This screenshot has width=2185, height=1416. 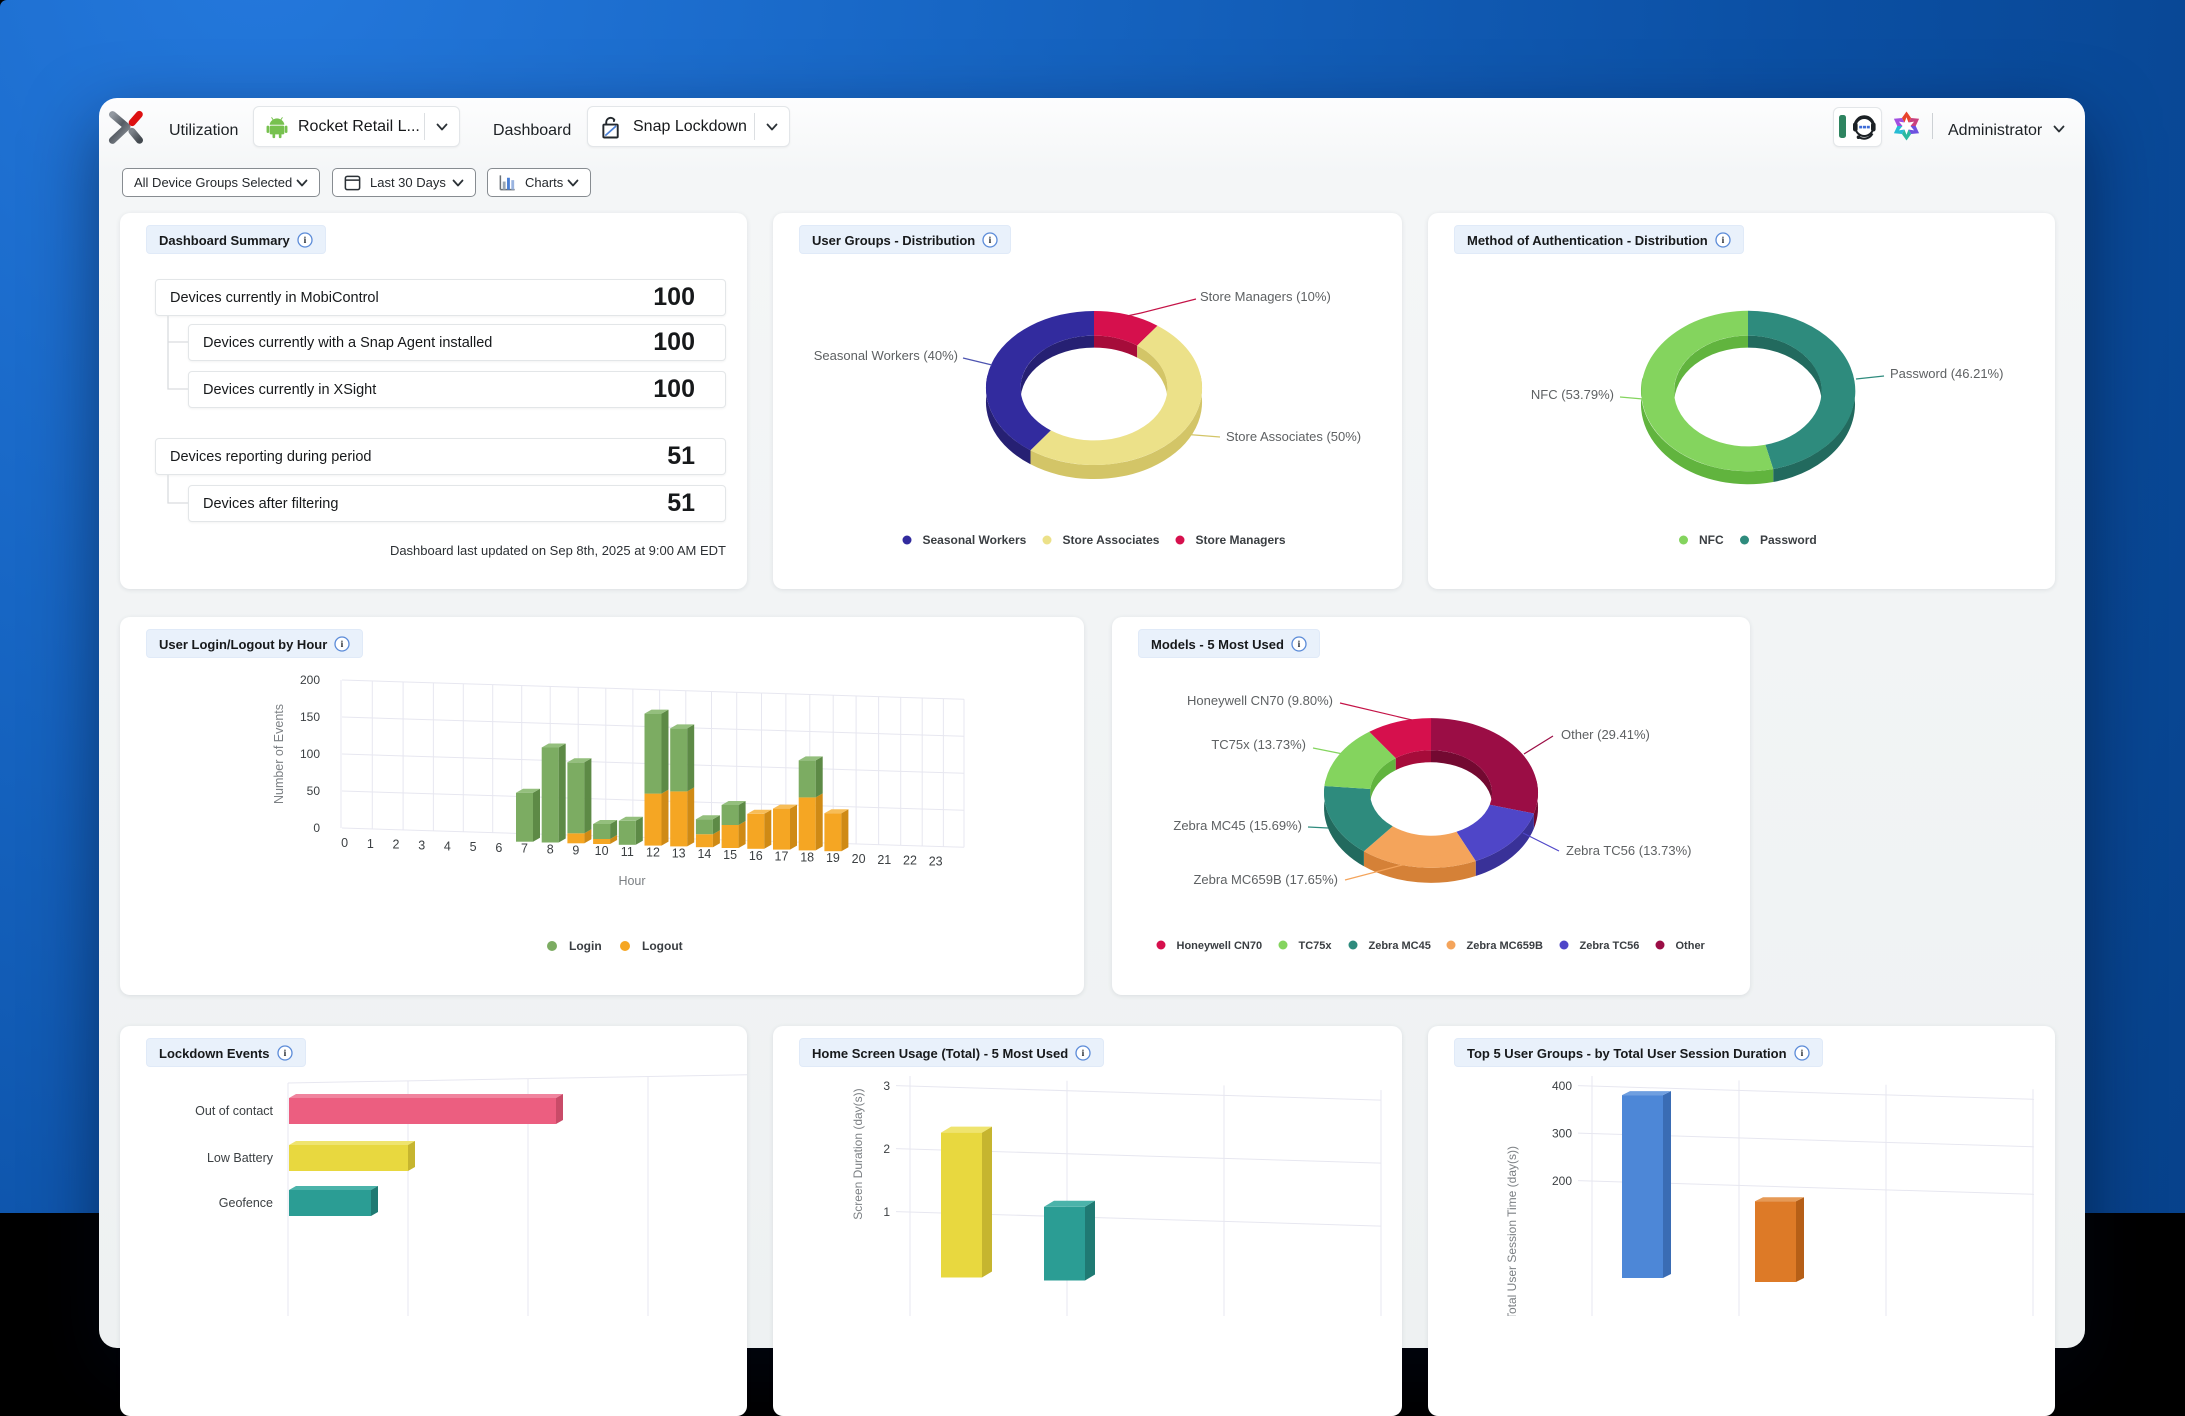 What do you see at coordinates (679, 853) in the screenshot?
I see `svg-text: 13` at bounding box center [679, 853].